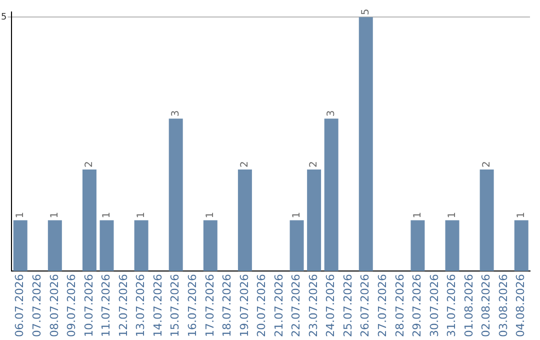 The height and width of the screenshot is (340, 540). What do you see at coordinates (366, 12) in the screenshot?
I see `data-label: 5` at bounding box center [366, 12].